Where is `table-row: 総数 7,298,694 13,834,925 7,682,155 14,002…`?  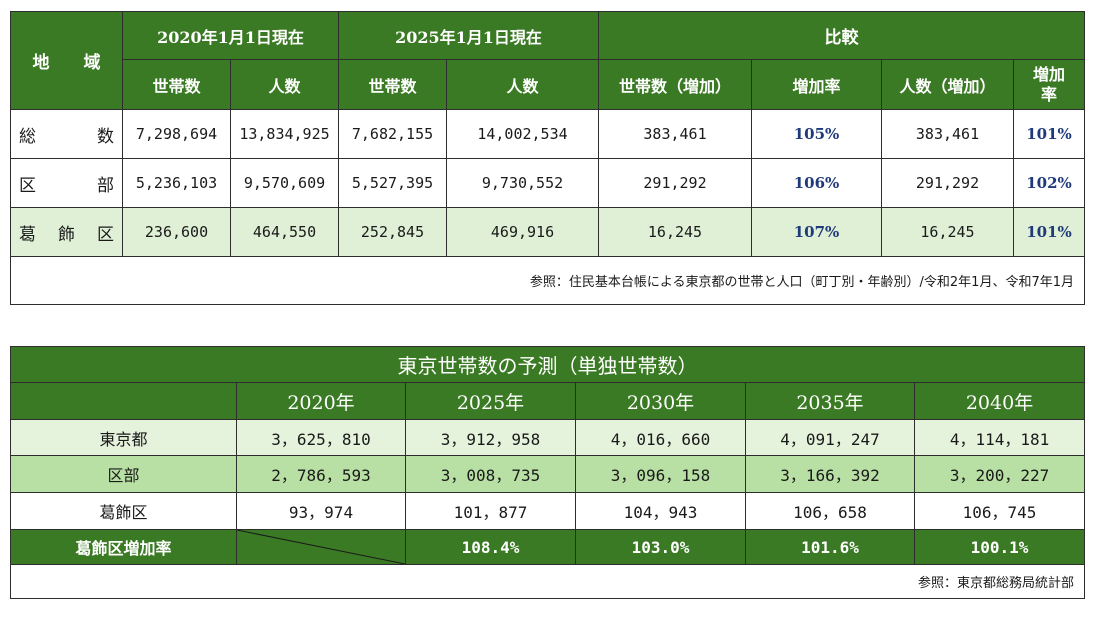
table-row: 総数 7,298,694 13,834,925 7,682,155 14,002… is located at coordinates (547, 134).